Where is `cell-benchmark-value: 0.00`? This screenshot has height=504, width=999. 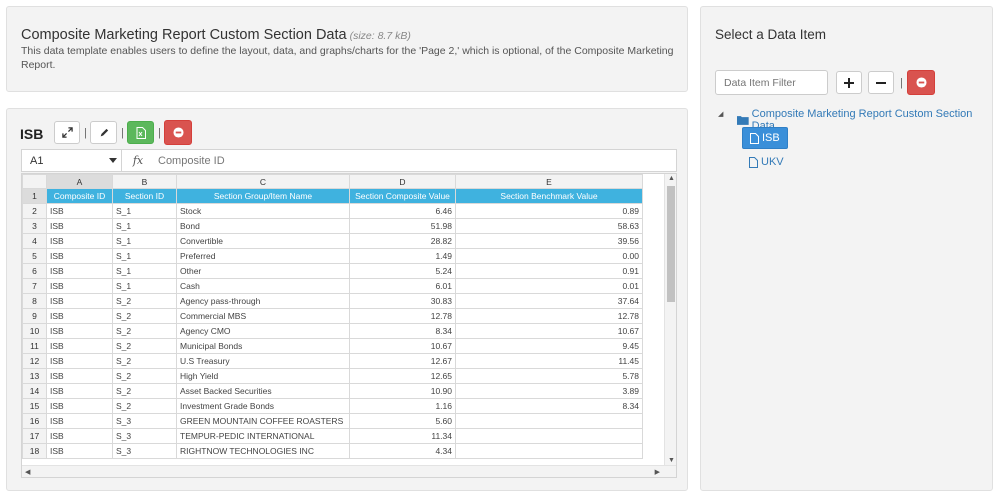
cell-benchmark-value: 0.00 is located at coordinates (549, 256).